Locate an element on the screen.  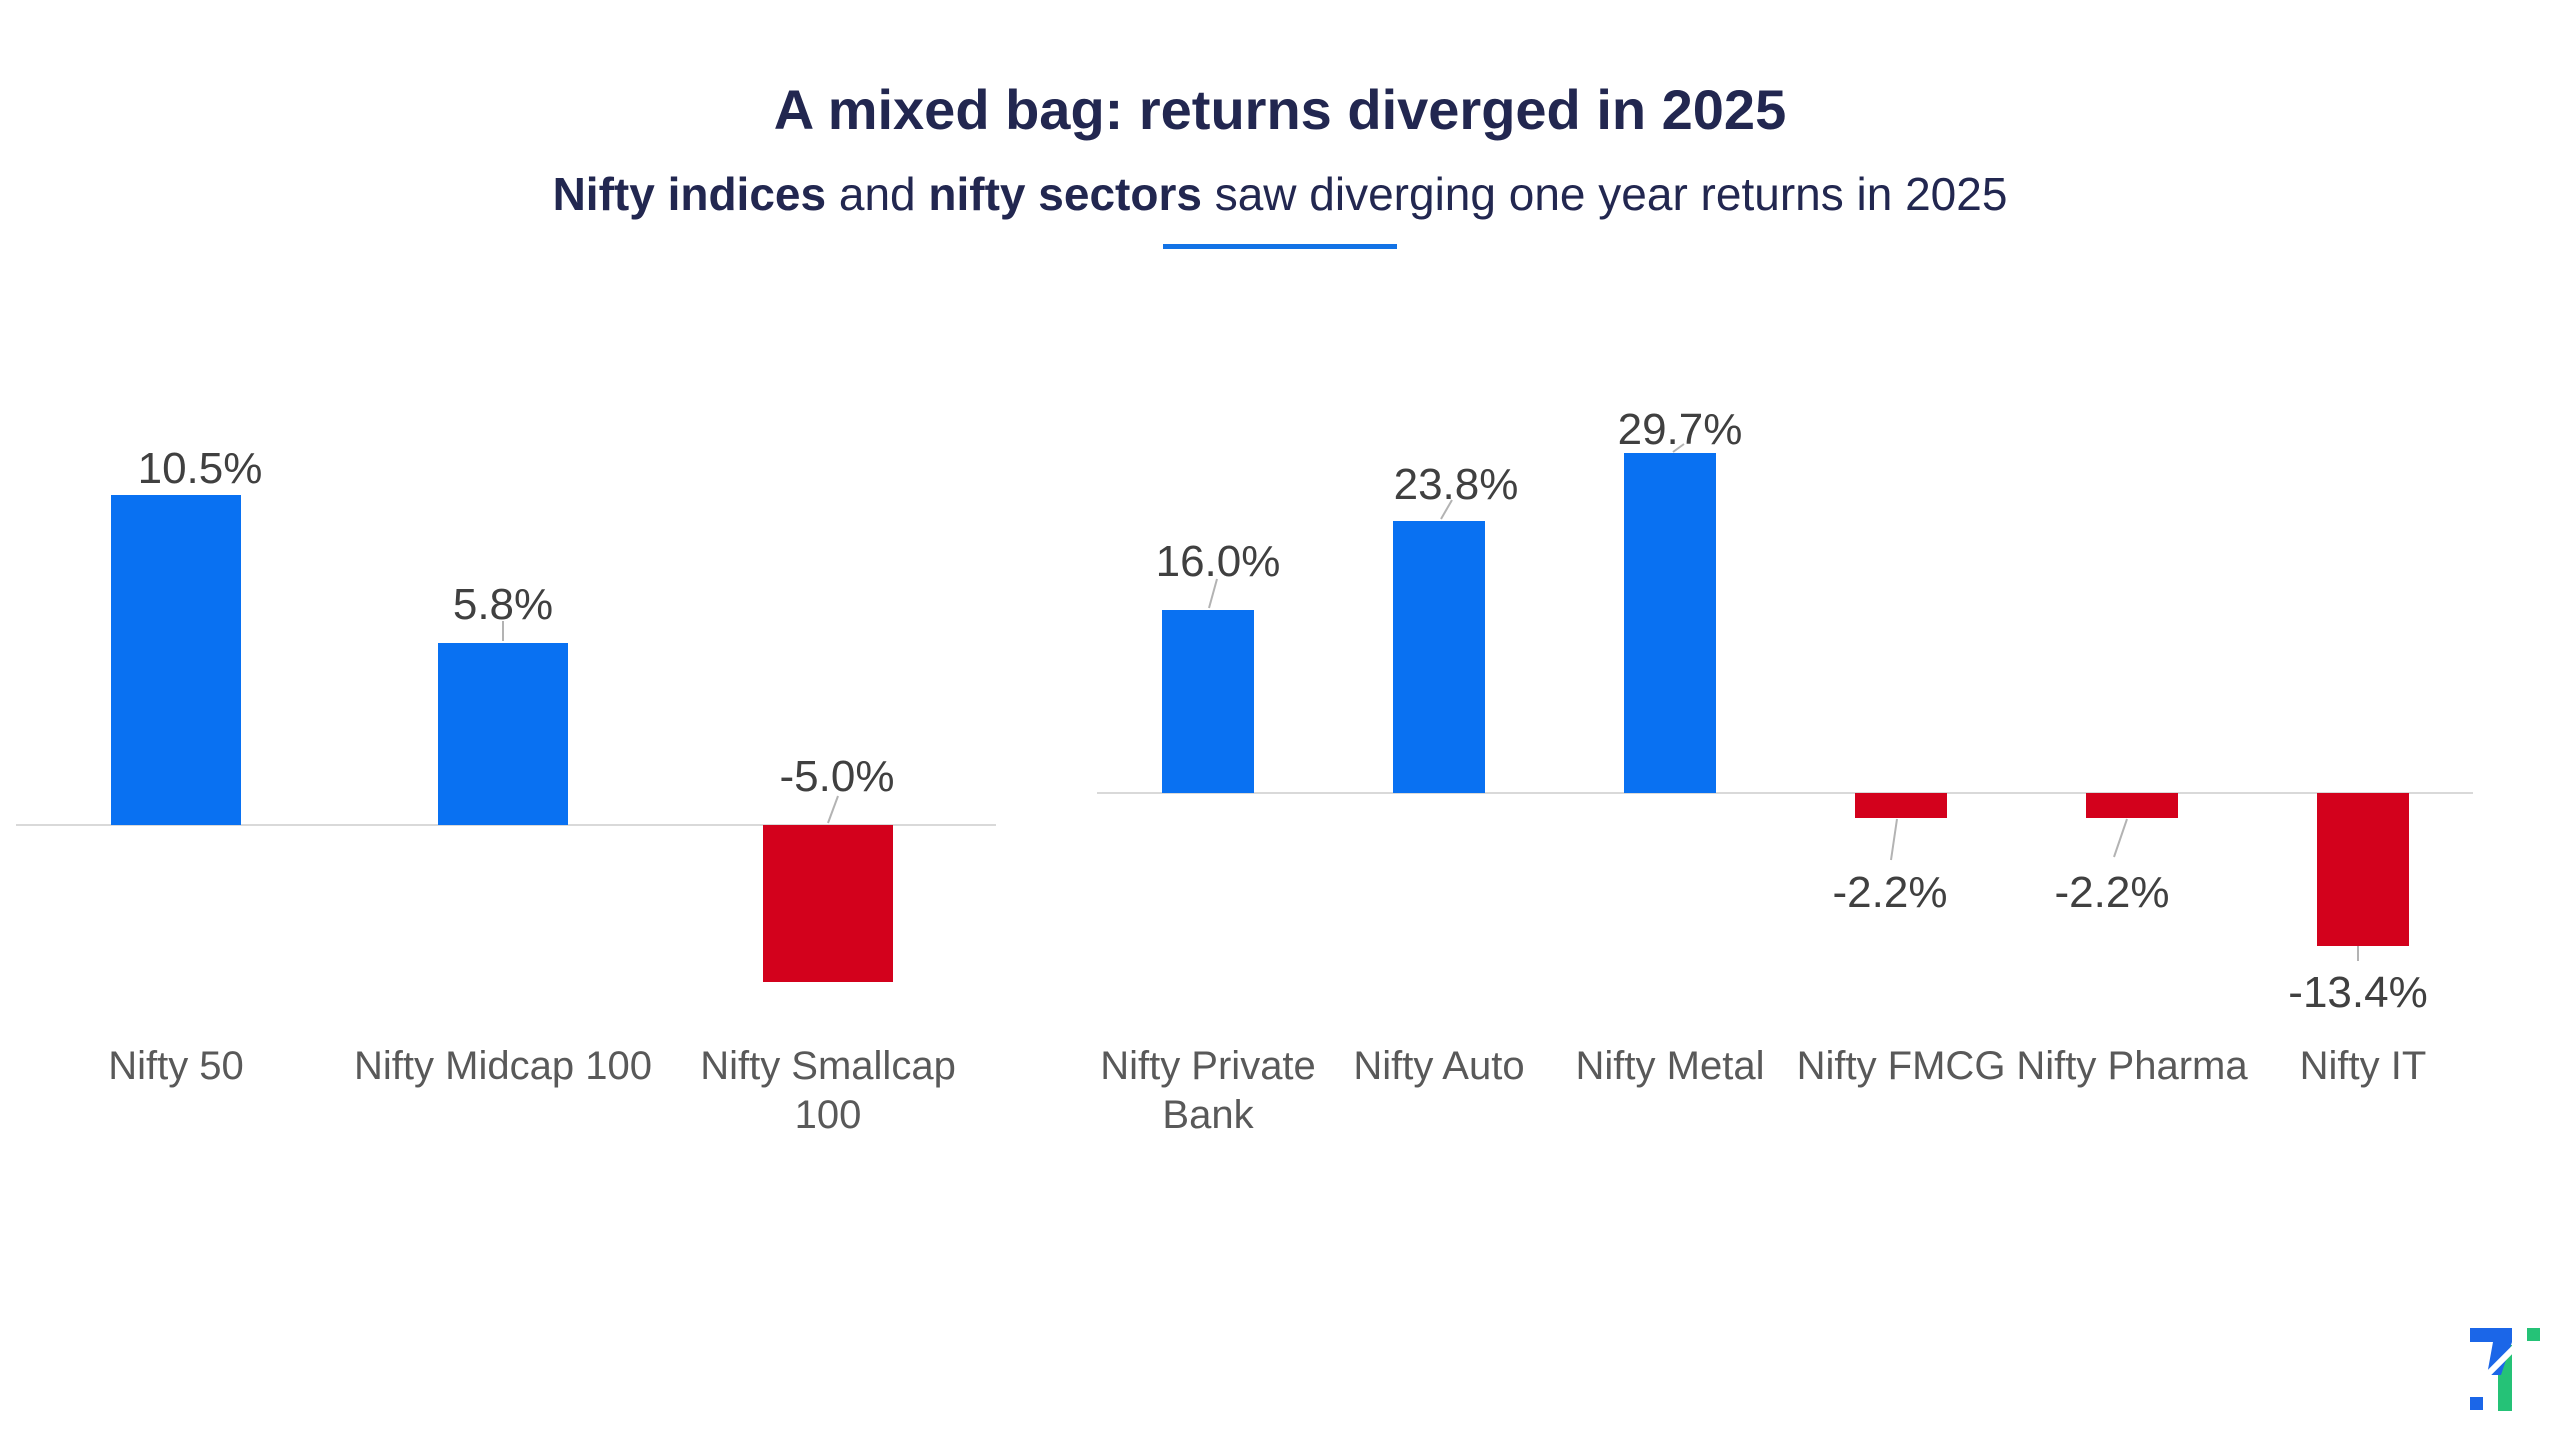
value-label: 23.8% is located at coordinates (1456, 484).